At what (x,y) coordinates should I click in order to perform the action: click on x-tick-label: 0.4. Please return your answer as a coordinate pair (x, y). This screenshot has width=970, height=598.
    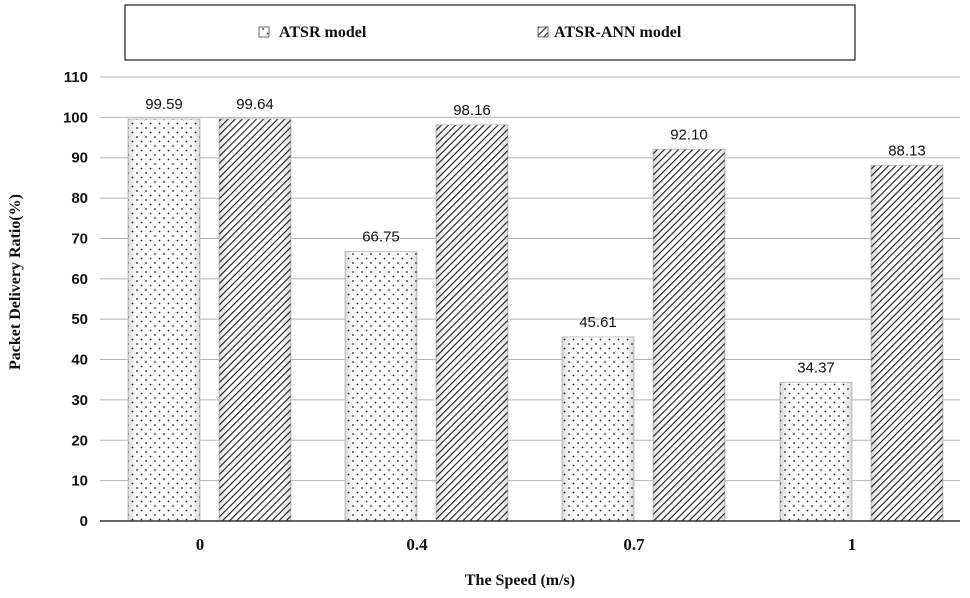
    Looking at the image, I should click on (417, 544).